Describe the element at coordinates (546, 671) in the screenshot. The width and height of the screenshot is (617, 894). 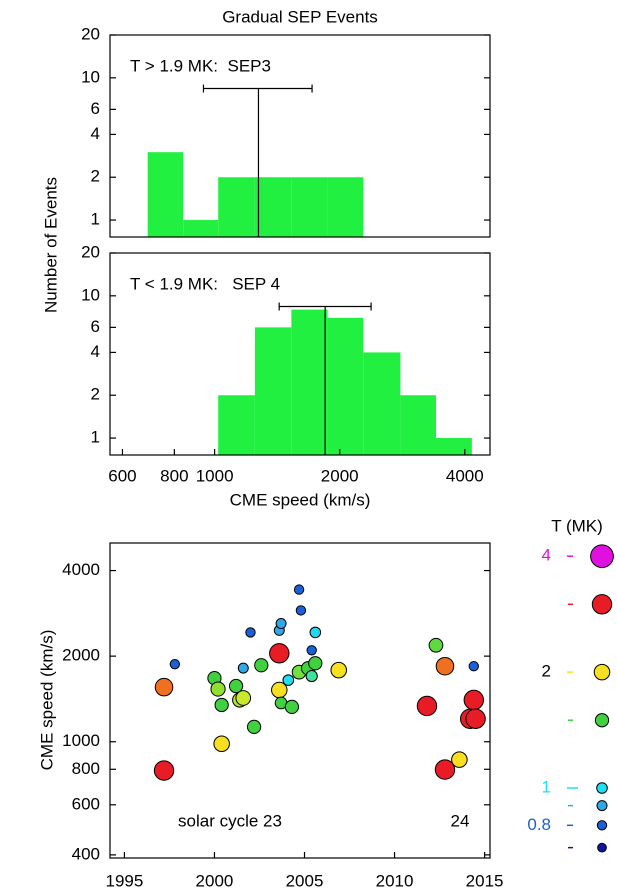
I see `legend-label: 2` at that location.